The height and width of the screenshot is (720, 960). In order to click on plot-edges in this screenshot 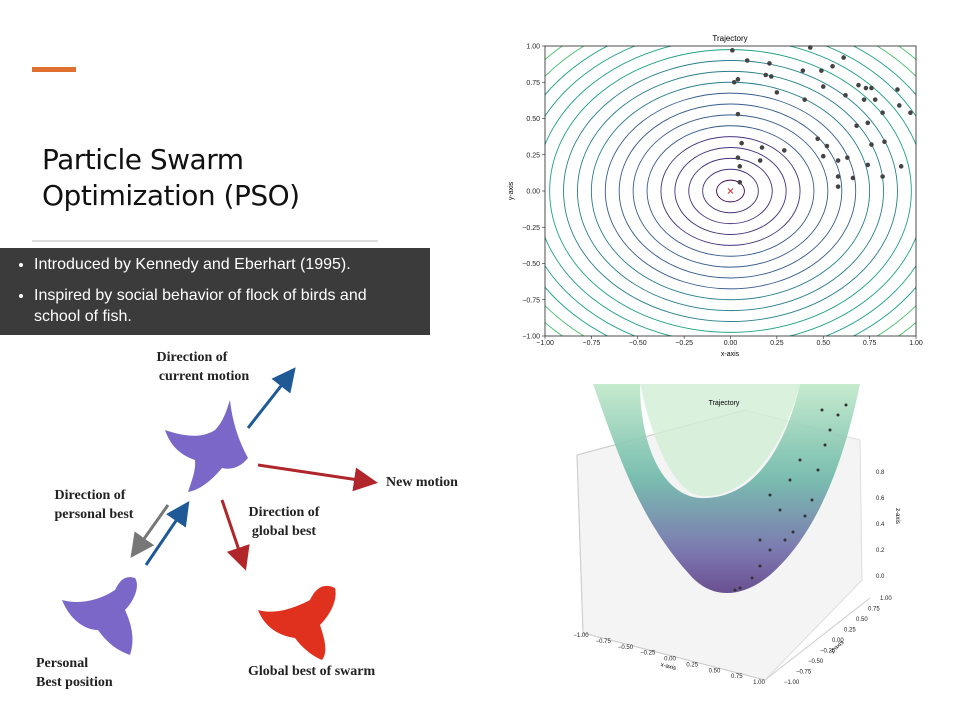, I will do `click(723, 545)`.